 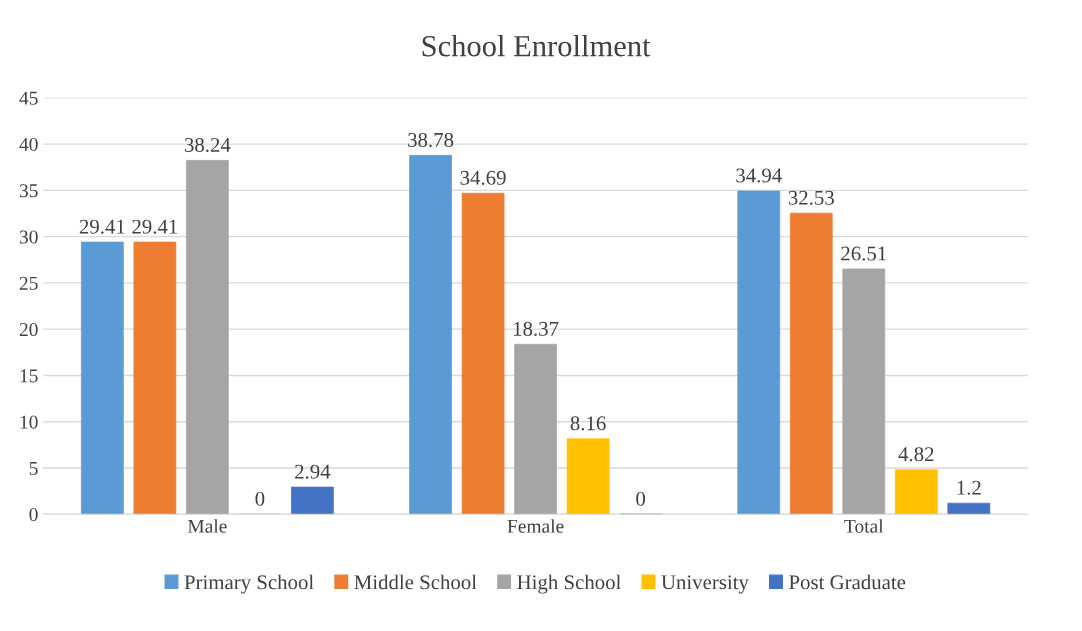 What do you see at coordinates (431, 140) in the screenshot?
I see `data-label: 38.78` at bounding box center [431, 140].